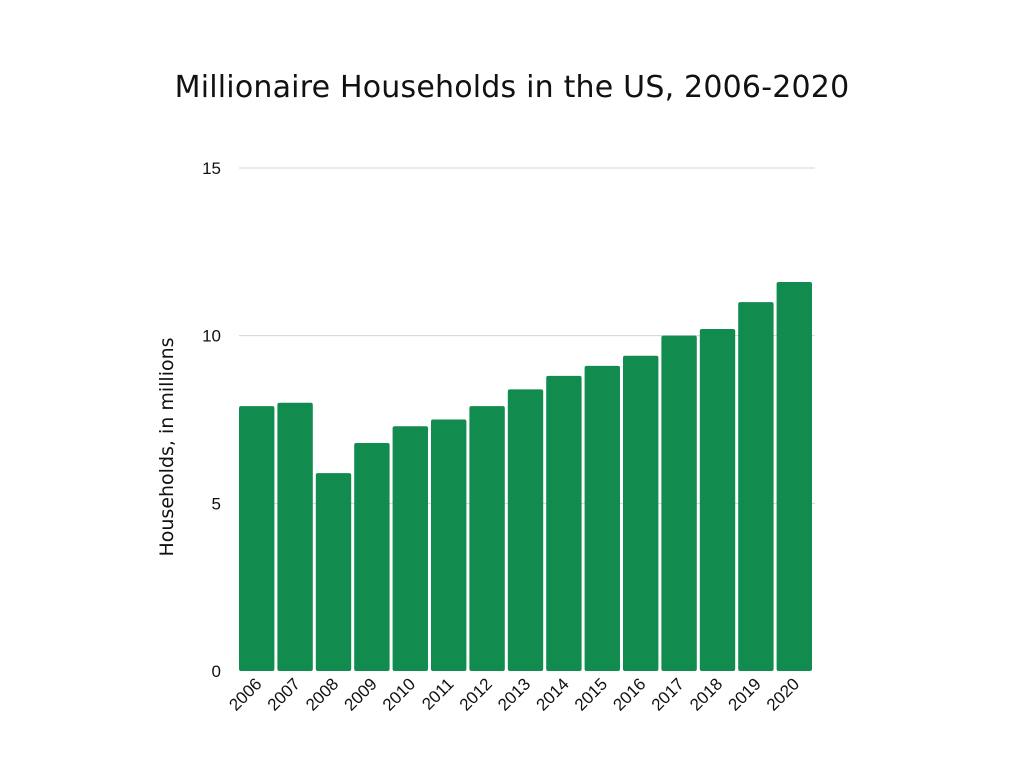 The width and height of the screenshot is (1024, 768). Describe the element at coordinates (794, 476) in the screenshot. I see `bar-2020` at that location.